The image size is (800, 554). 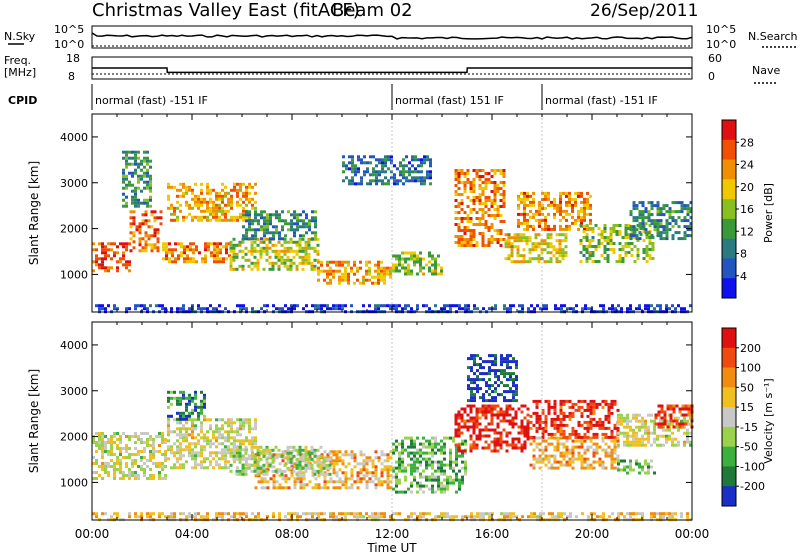 What do you see at coordinates (226, 10) in the screenshot?
I see `figure-title: Christmas Valley East (fitACF)` at bounding box center [226, 10].